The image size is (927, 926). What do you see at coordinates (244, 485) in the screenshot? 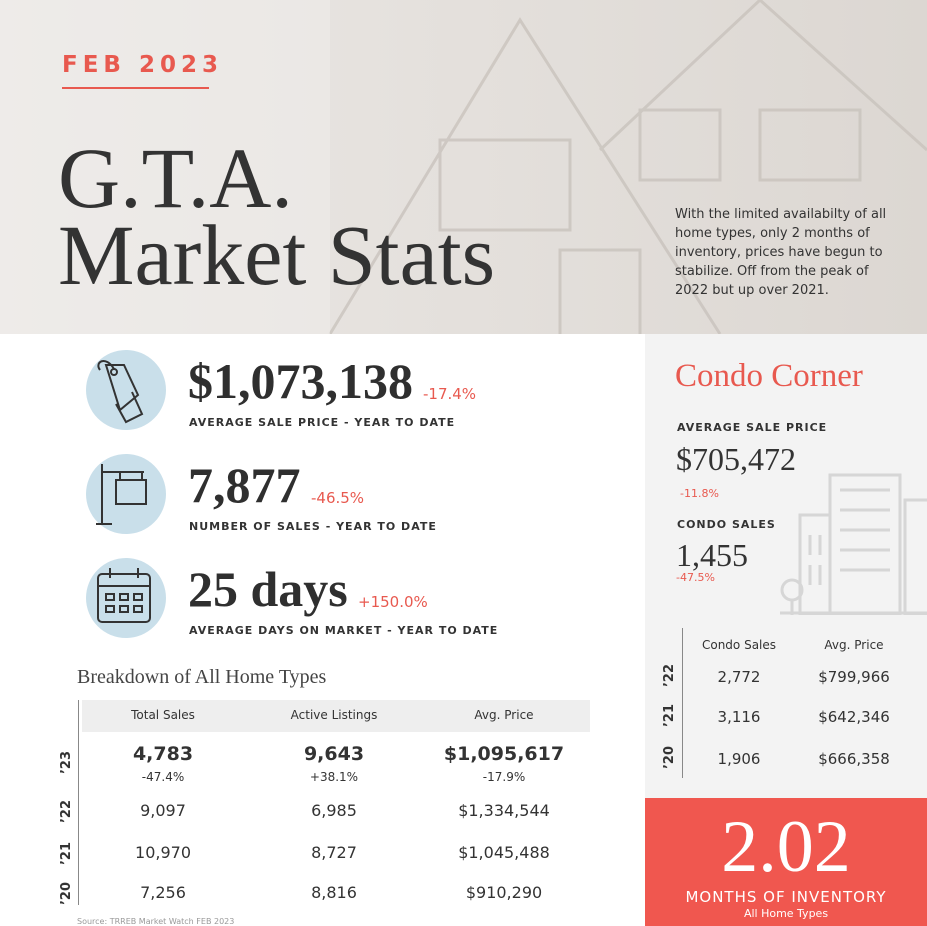
I see `stat-value: 7,877` at bounding box center [244, 485].